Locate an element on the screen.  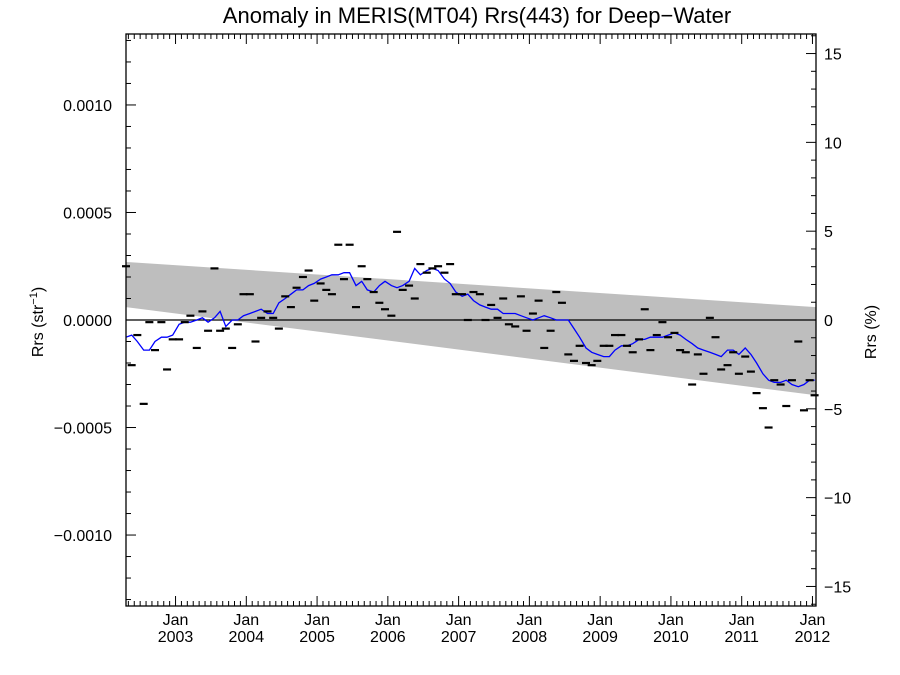
y-right-tick-label: −10 is located at coordinates (837, 499).